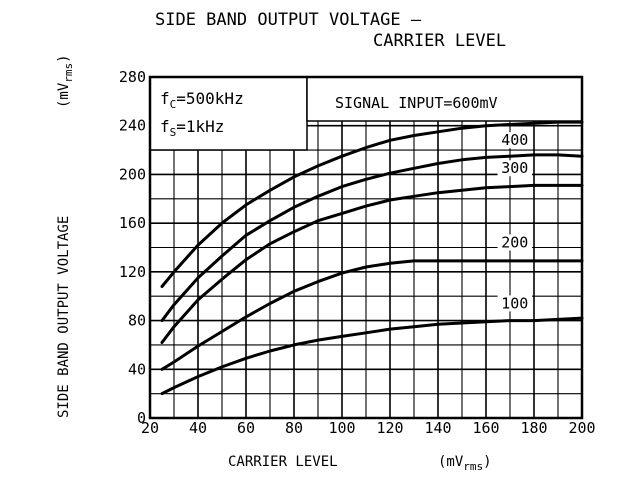  Describe the element at coordinates (165, 98) in the screenshot. I see `fc-symbol: f` at that location.